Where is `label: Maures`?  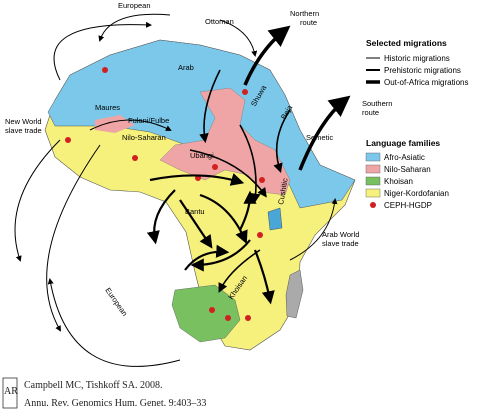
label: Maures is located at coordinates (107, 107).